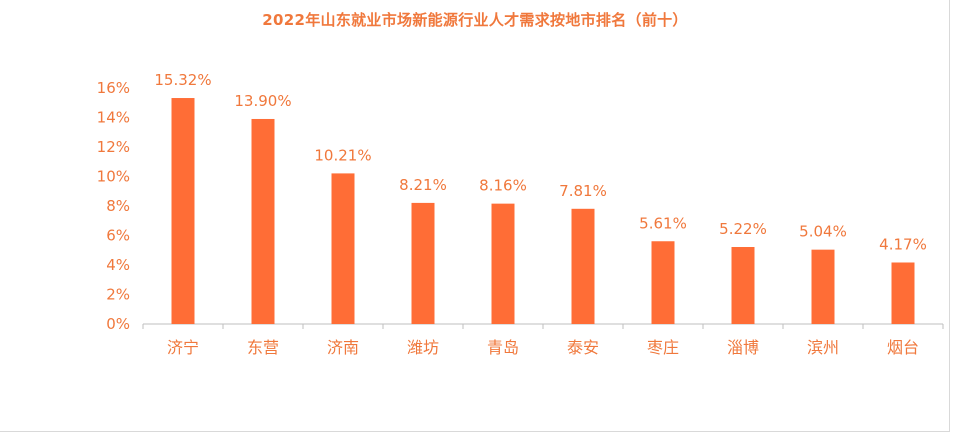 This screenshot has width=960, height=435. I want to click on y-tick-label: 2%, so click(118, 295).